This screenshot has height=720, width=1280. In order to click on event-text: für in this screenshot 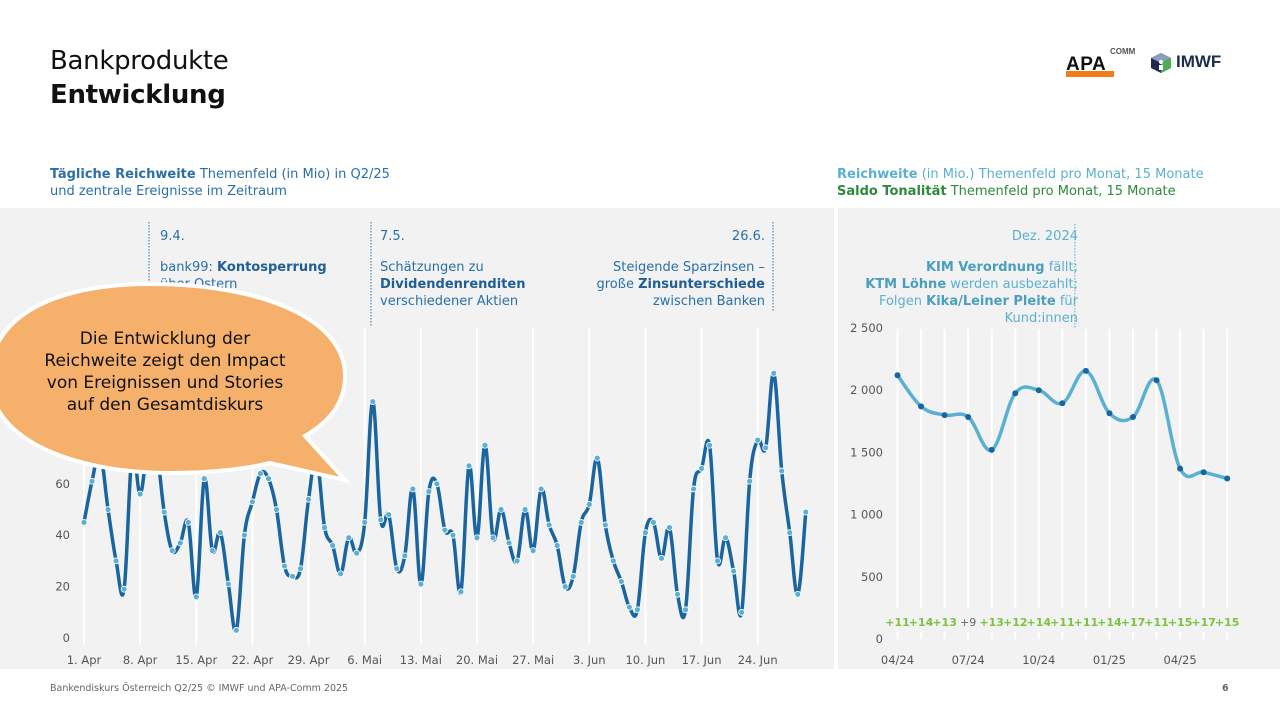, I will do `click(1066, 301)`.